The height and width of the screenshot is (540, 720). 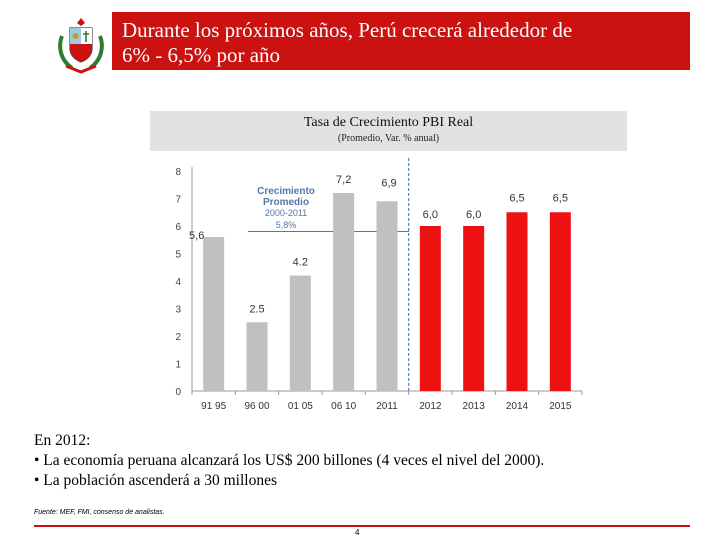 I want to click on x-tick-label: 91 95, so click(x=213, y=406).